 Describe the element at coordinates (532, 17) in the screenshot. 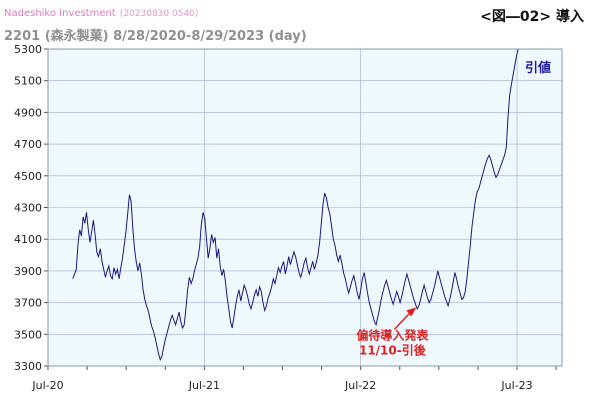

I see `figure-label: <図―02> 導入` at that location.